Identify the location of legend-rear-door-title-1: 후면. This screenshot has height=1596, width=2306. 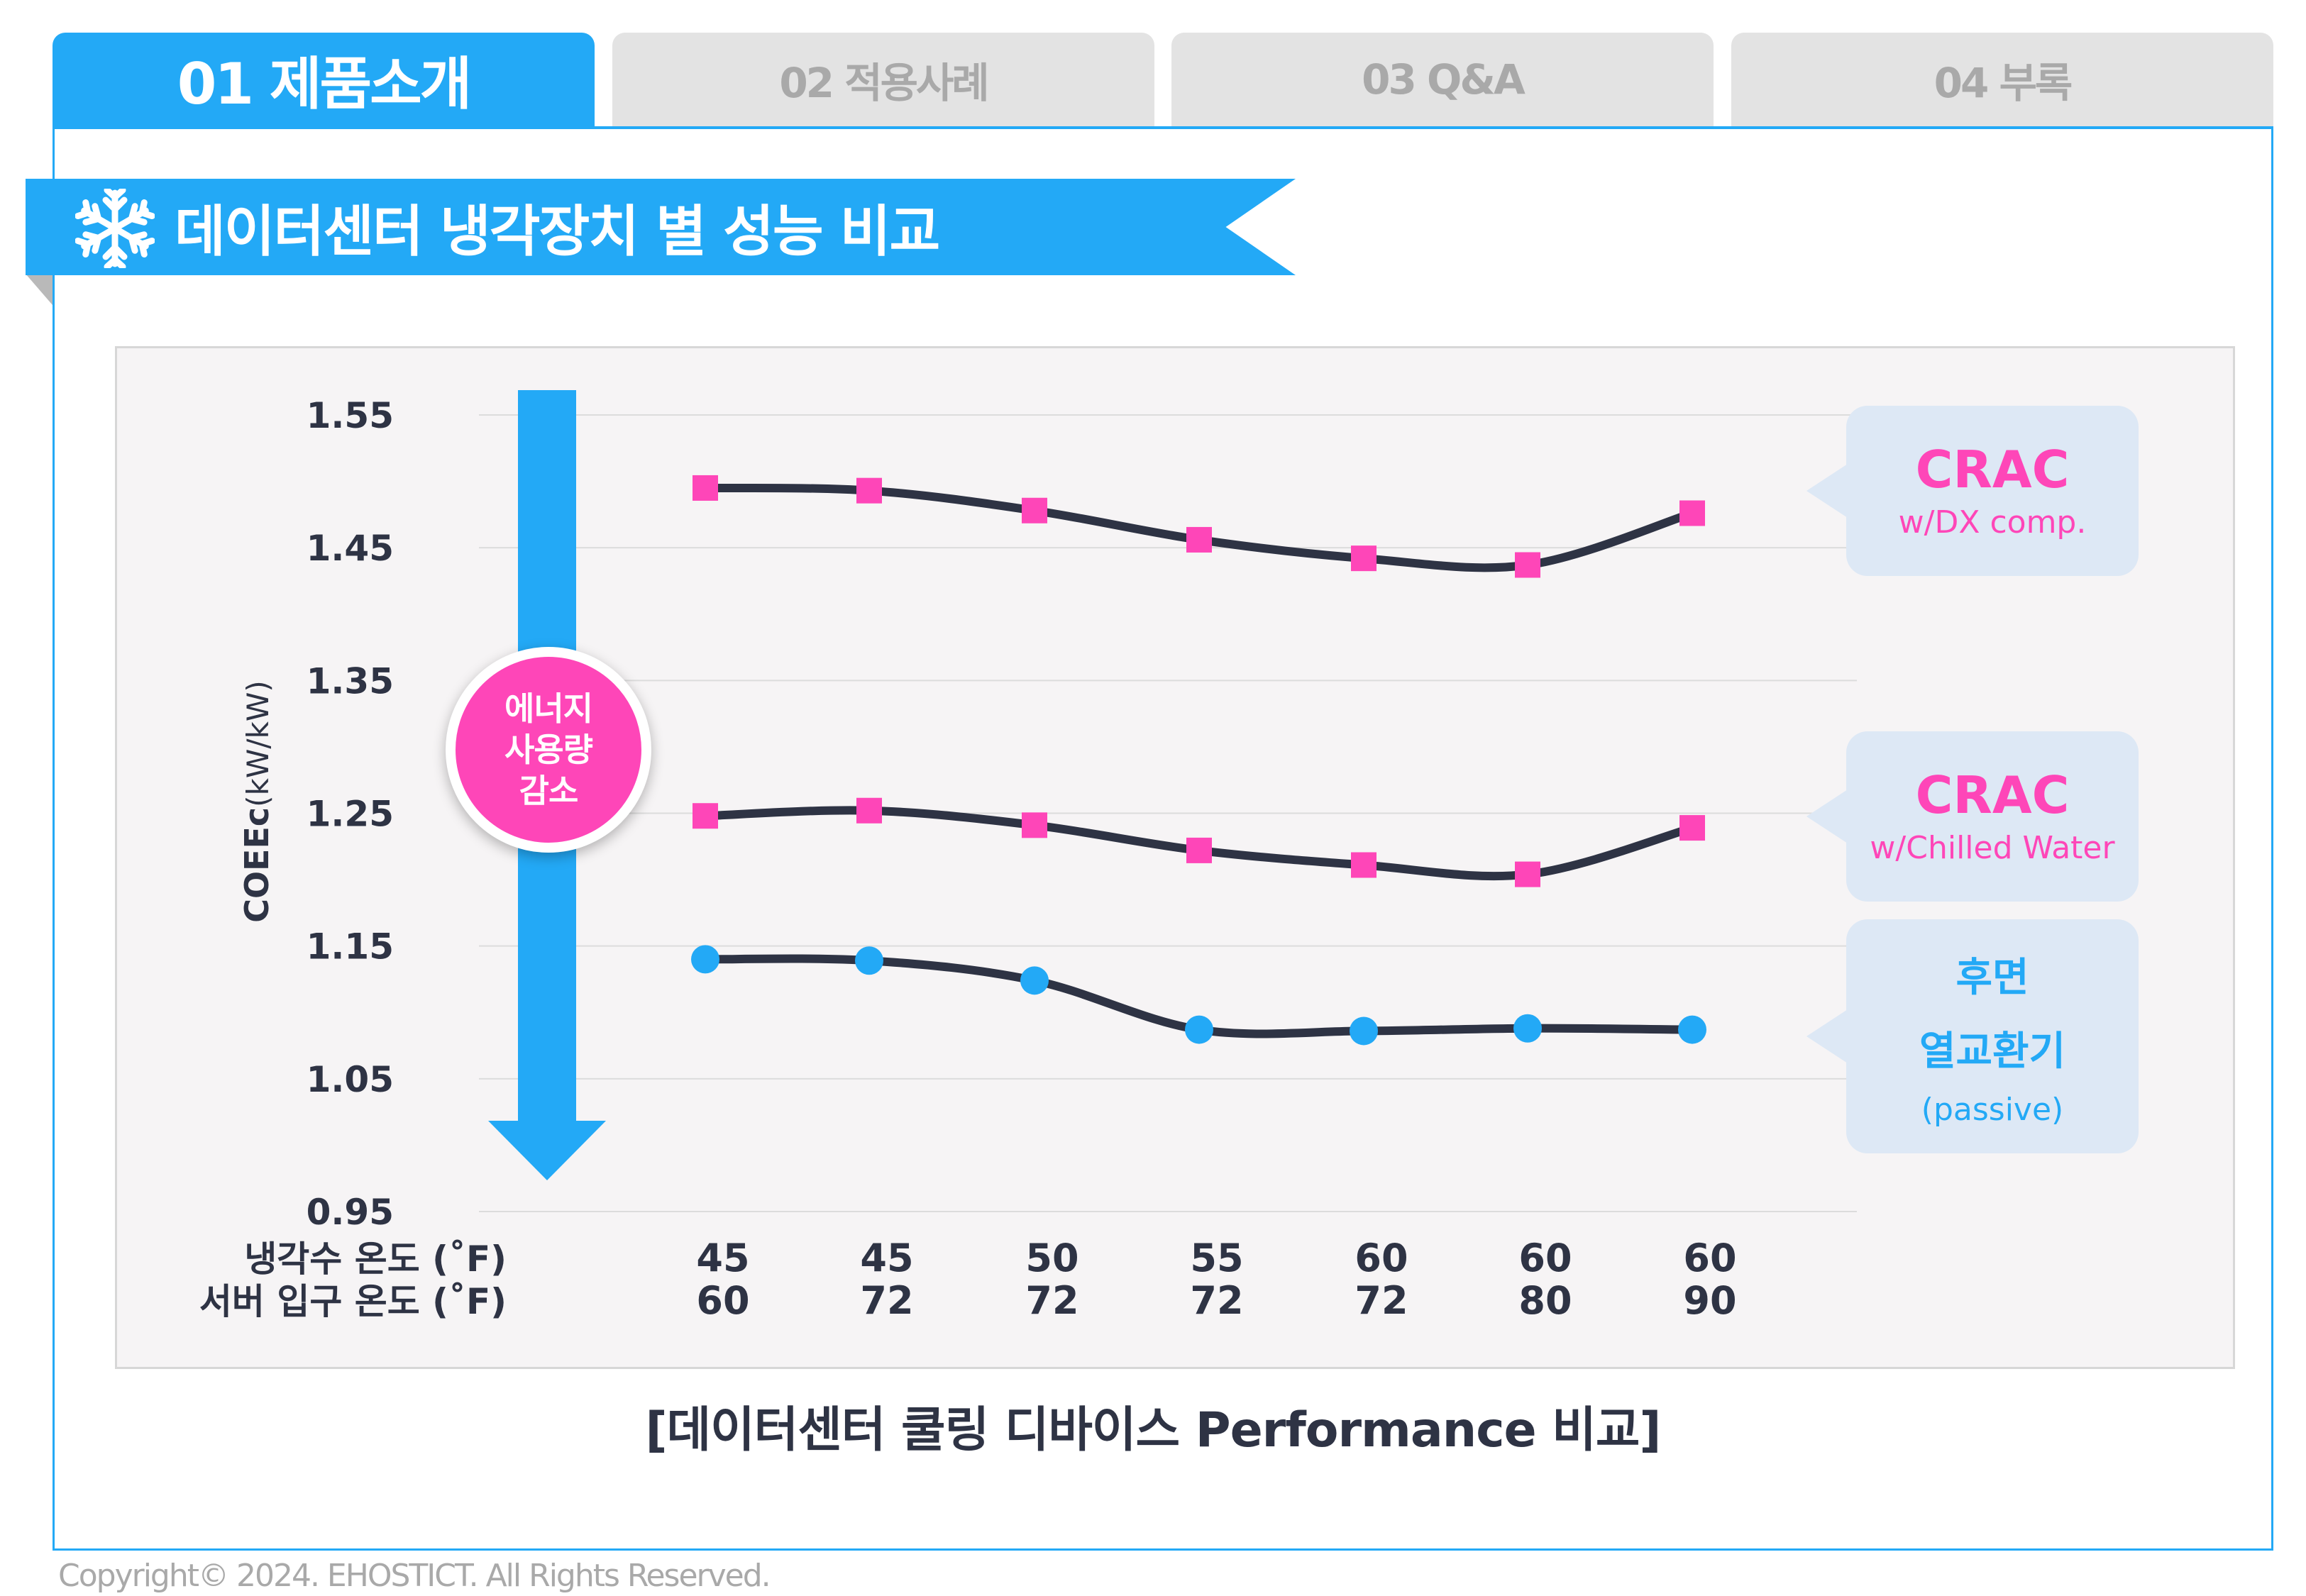
(1992, 978).